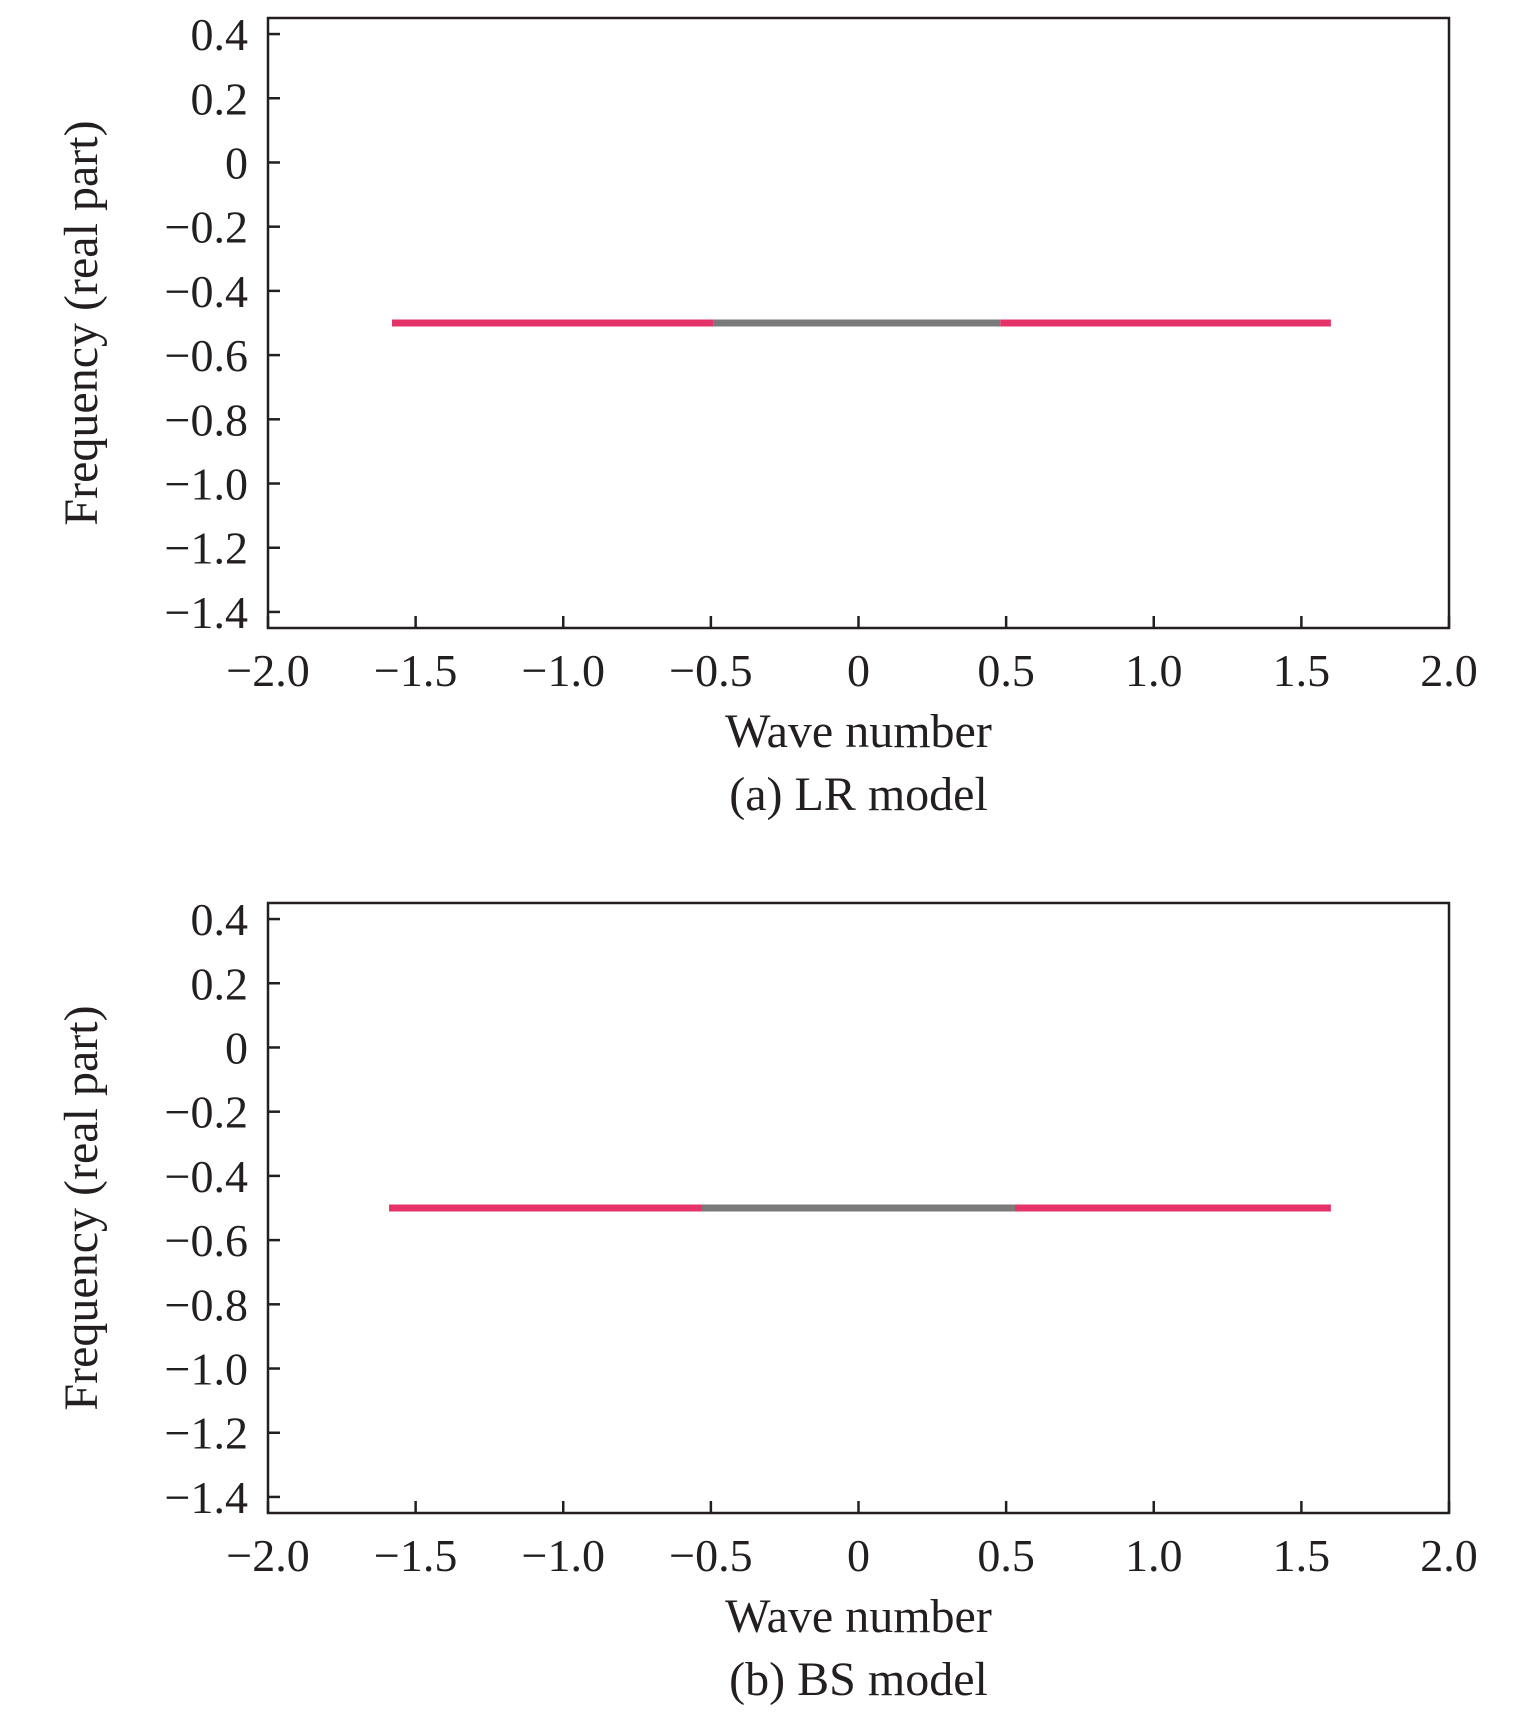  I want to click on panel-caption: (b) BS model, so click(858, 1679).